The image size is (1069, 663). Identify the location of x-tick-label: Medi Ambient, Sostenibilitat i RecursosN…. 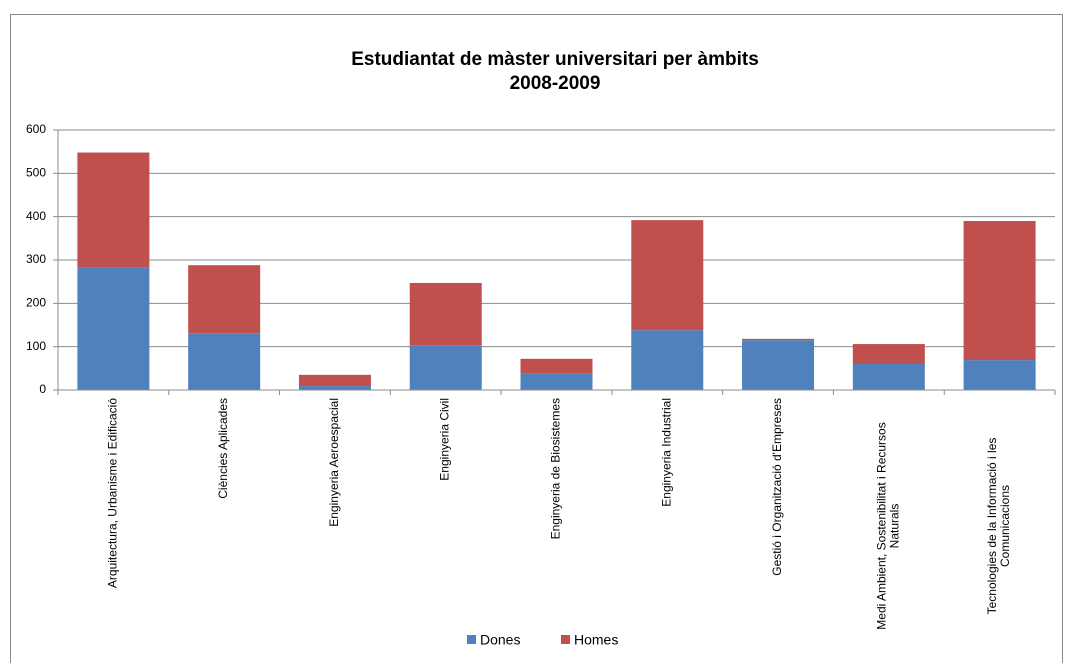
(888, 525).